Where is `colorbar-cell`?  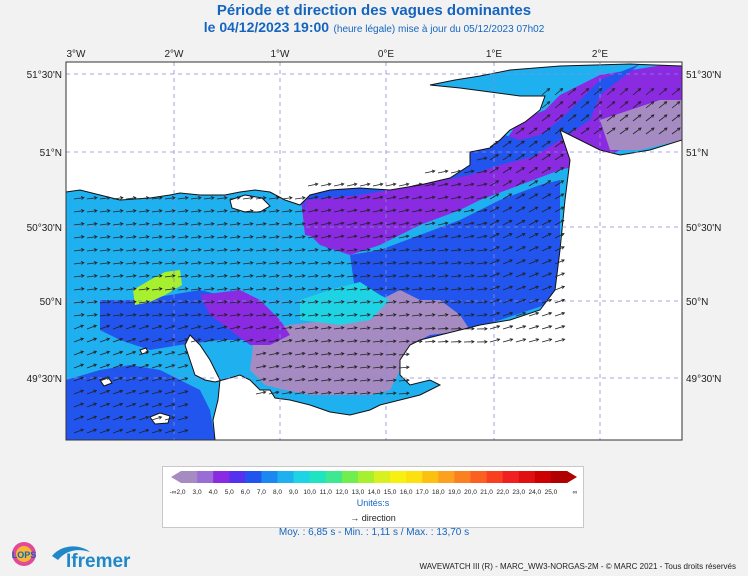 colorbar-cell is located at coordinates (350, 477).